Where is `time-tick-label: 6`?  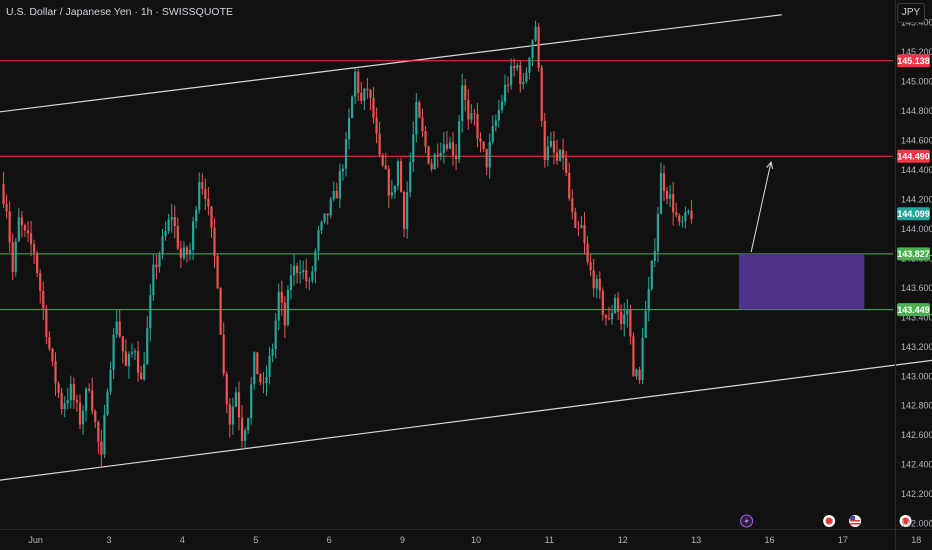 time-tick-label: 6 is located at coordinates (329, 540).